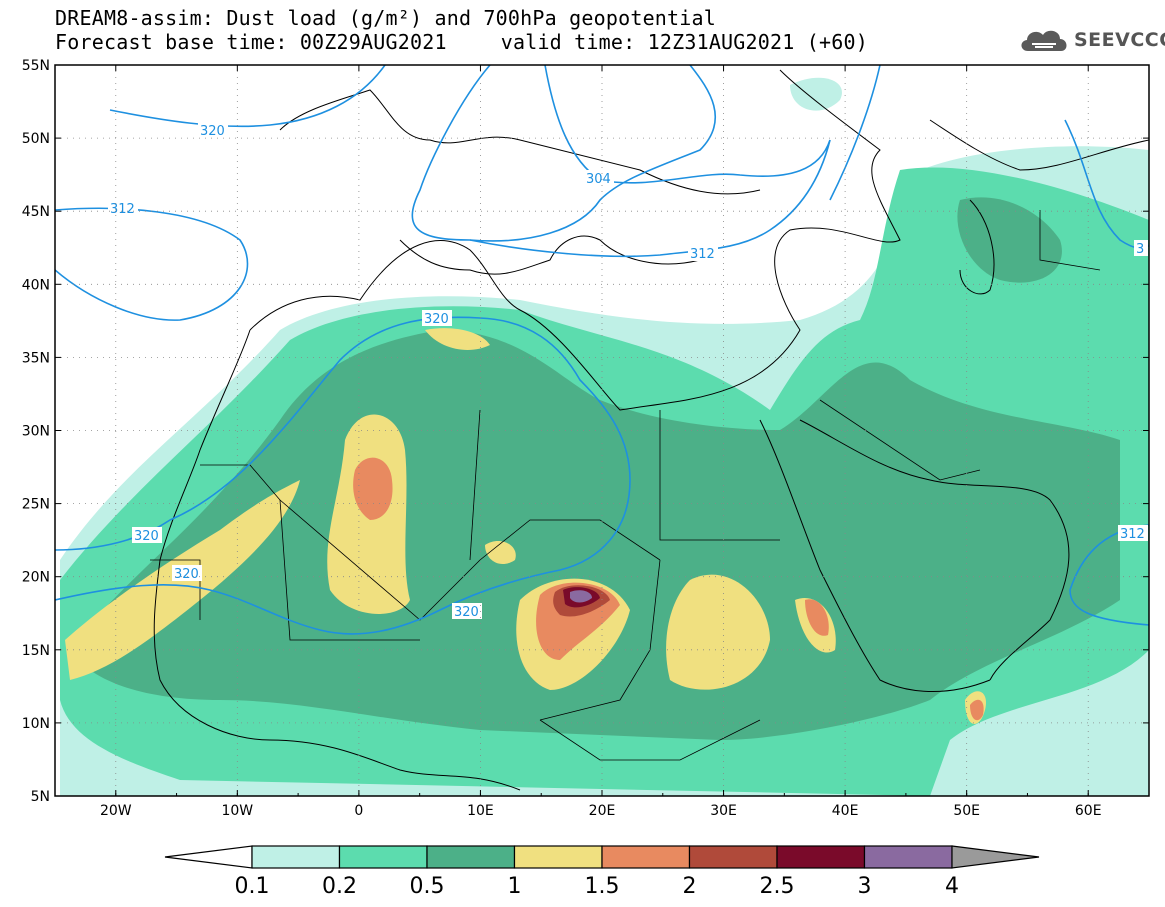 This screenshot has width=1165, height=907. Describe the element at coordinates (952, 886) in the screenshot. I see `colorbar-label: 4` at that location.